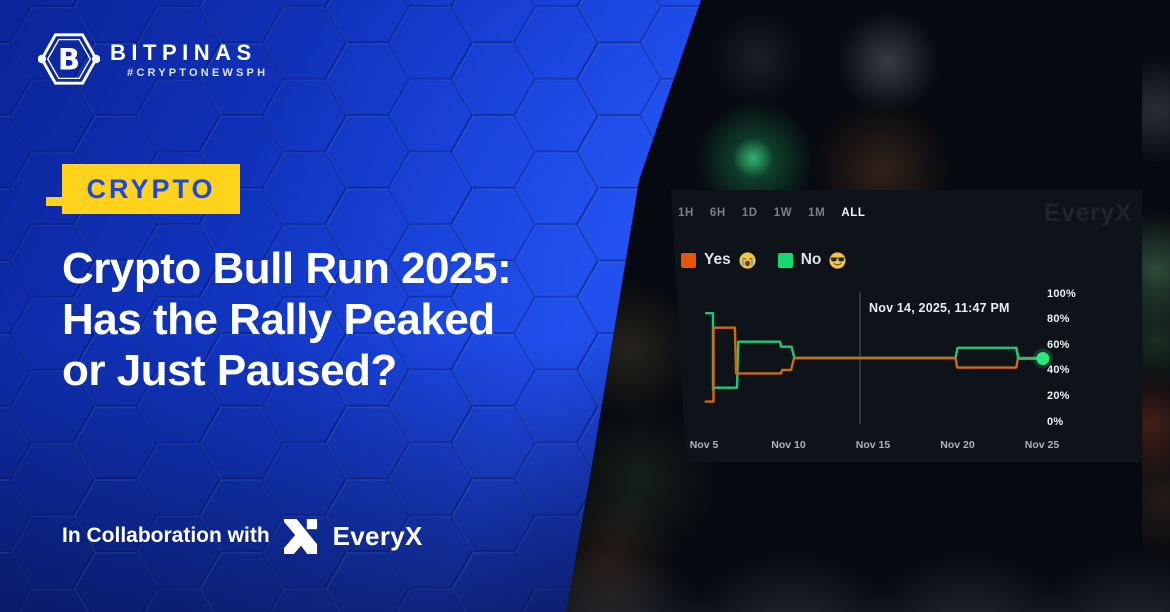  Describe the element at coordinates (229, 370) in the screenshot. I see `headline-line-3: or Just Paused?` at that location.